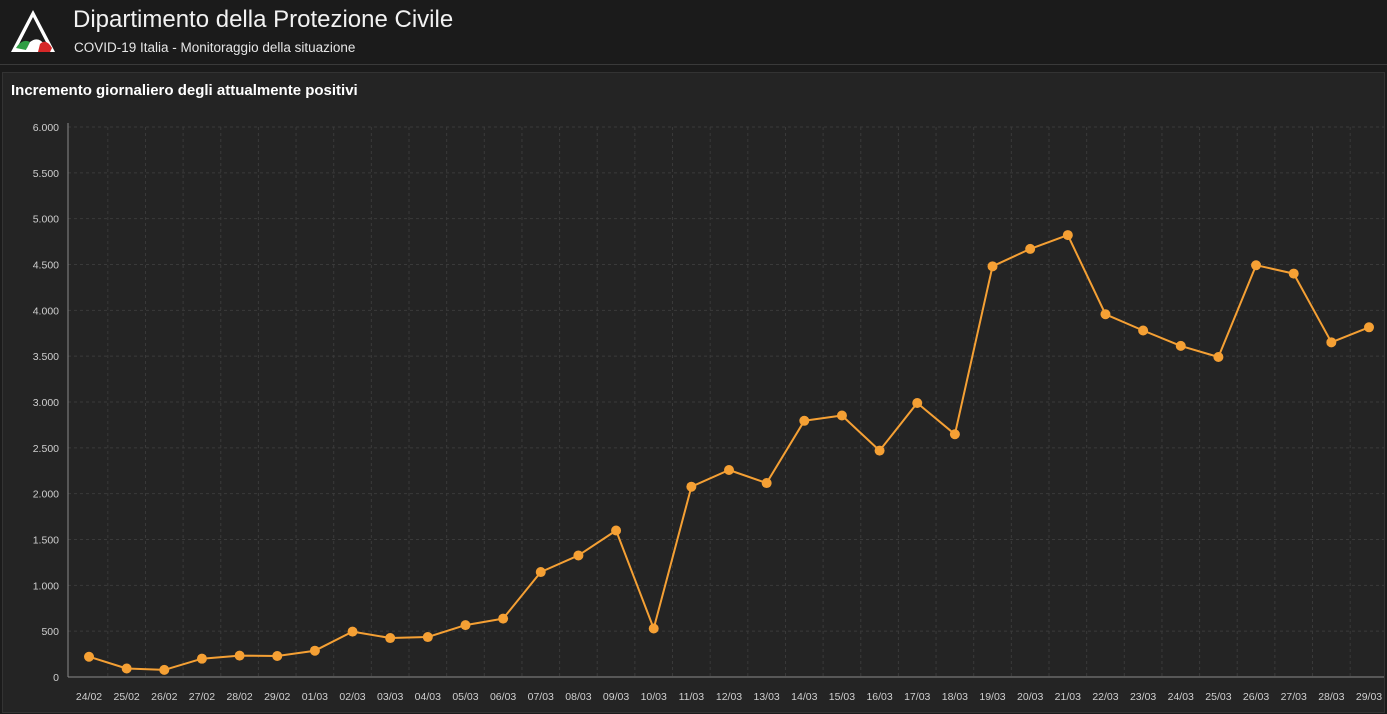 The width and height of the screenshot is (1387, 714). I want to click on x-tick-label: 29/02, so click(277, 697).